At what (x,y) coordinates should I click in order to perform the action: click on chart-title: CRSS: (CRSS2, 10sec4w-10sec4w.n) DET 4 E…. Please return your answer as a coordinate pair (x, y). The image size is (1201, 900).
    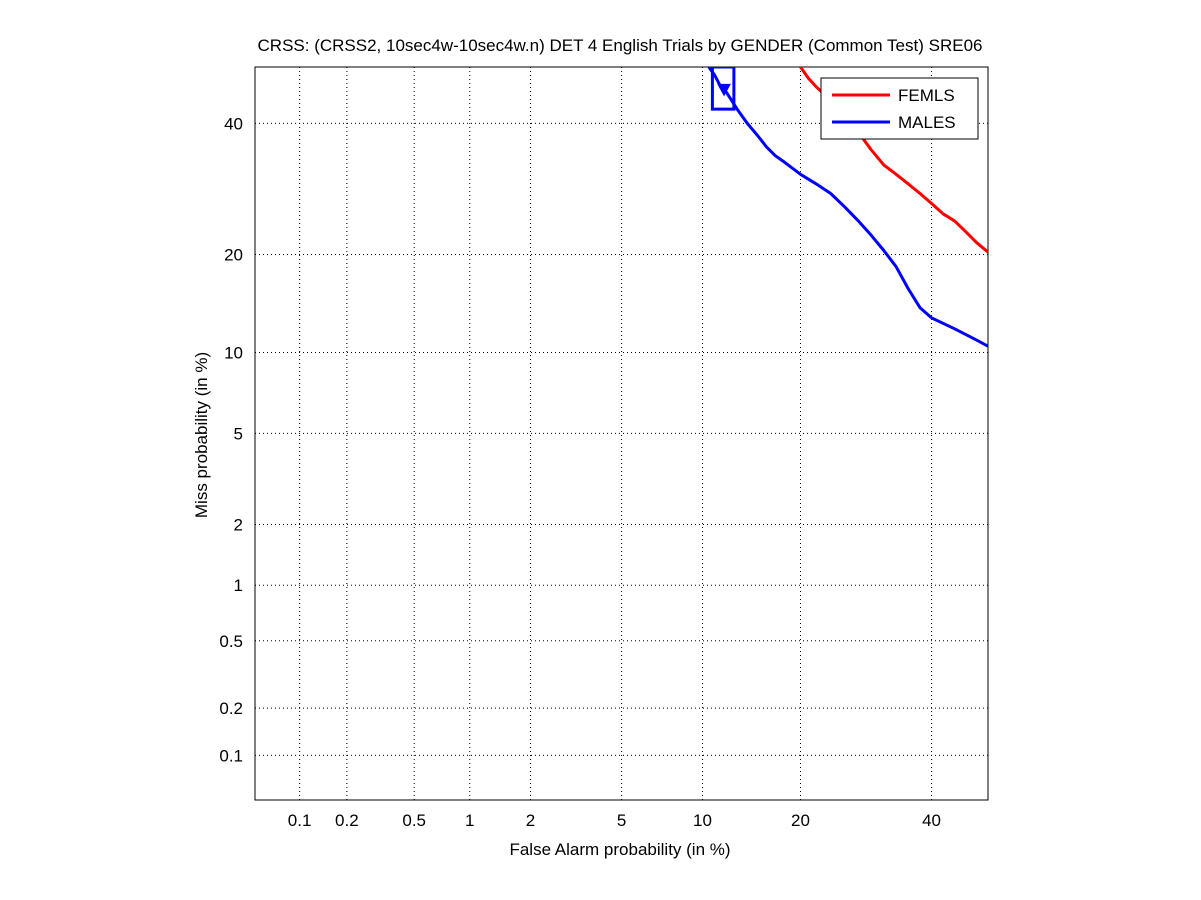
    Looking at the image, I should click on (620, 45).